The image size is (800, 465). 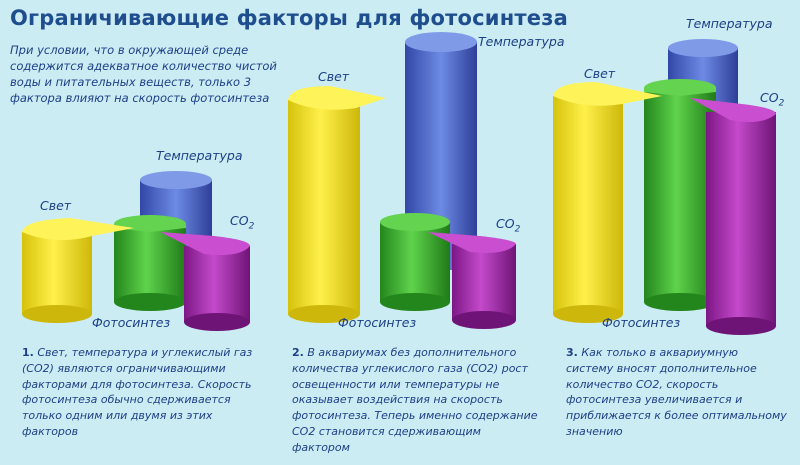 What do you see at coordinates (298, 352) in the screenshot?
I see `caption-number: 2.` at bounding box center [298, 352].